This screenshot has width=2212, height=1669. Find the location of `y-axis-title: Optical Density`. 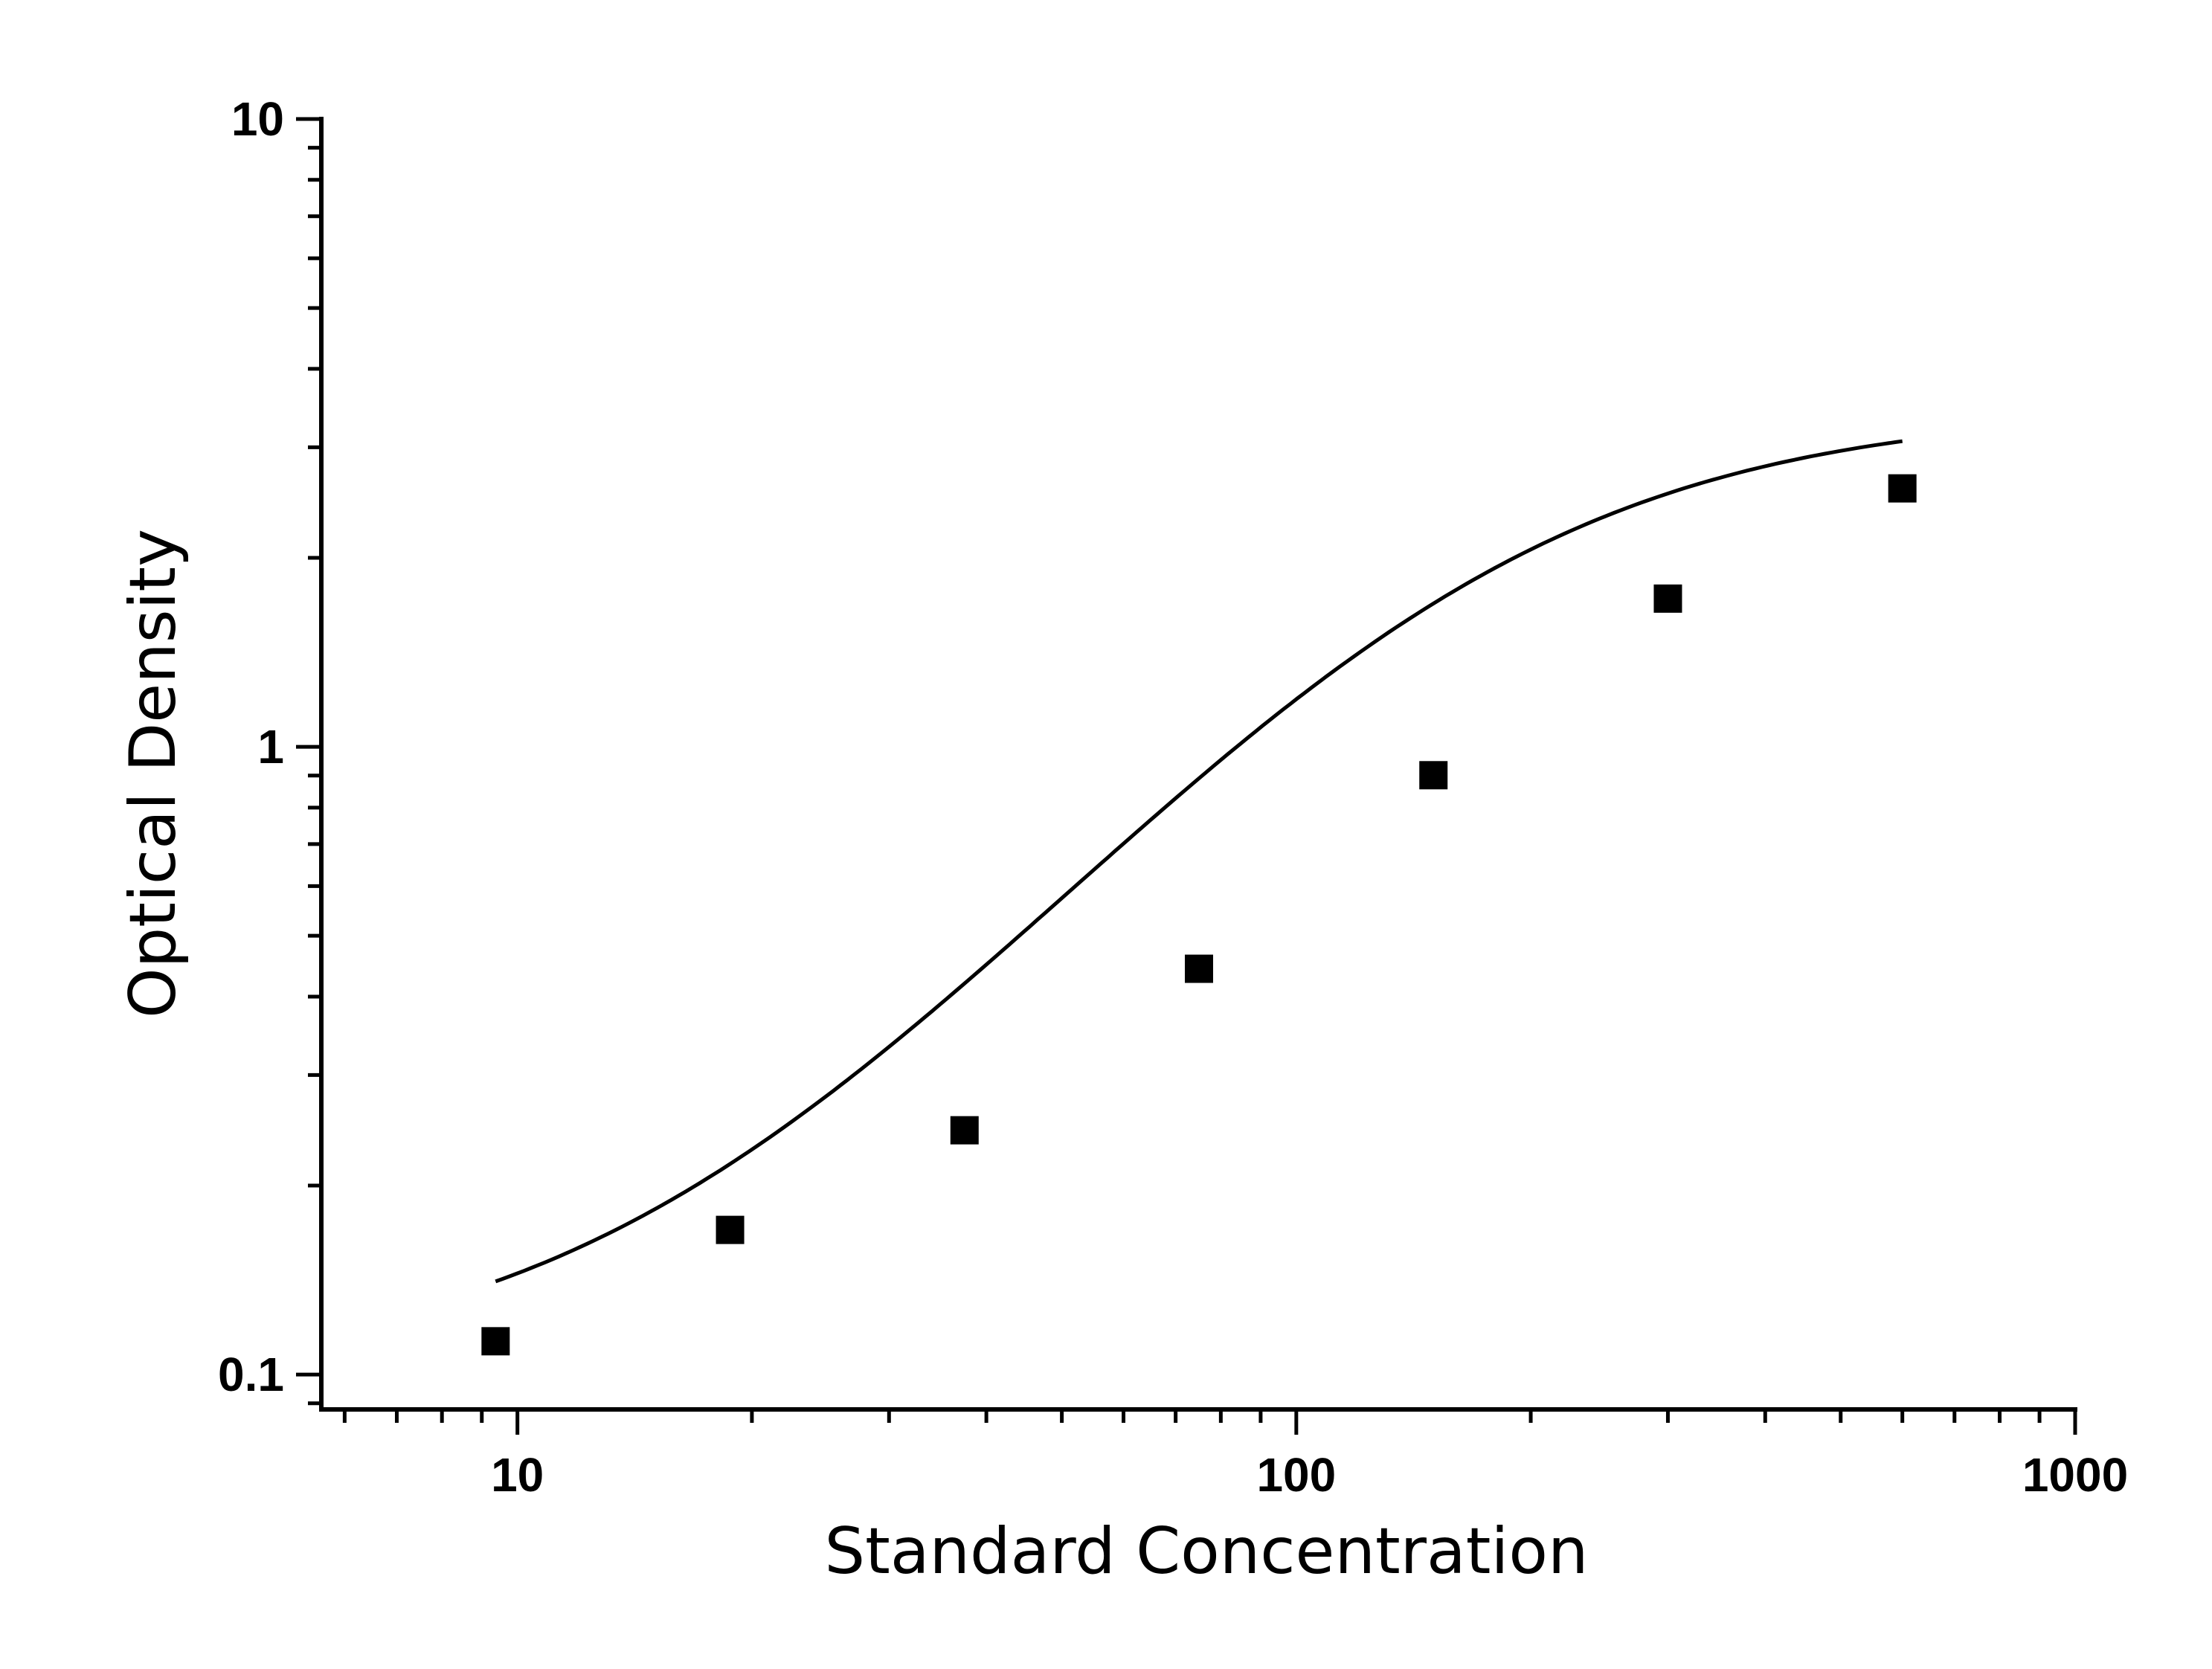

y-axis-title: Optical Density is located at coordinates (153, 773).